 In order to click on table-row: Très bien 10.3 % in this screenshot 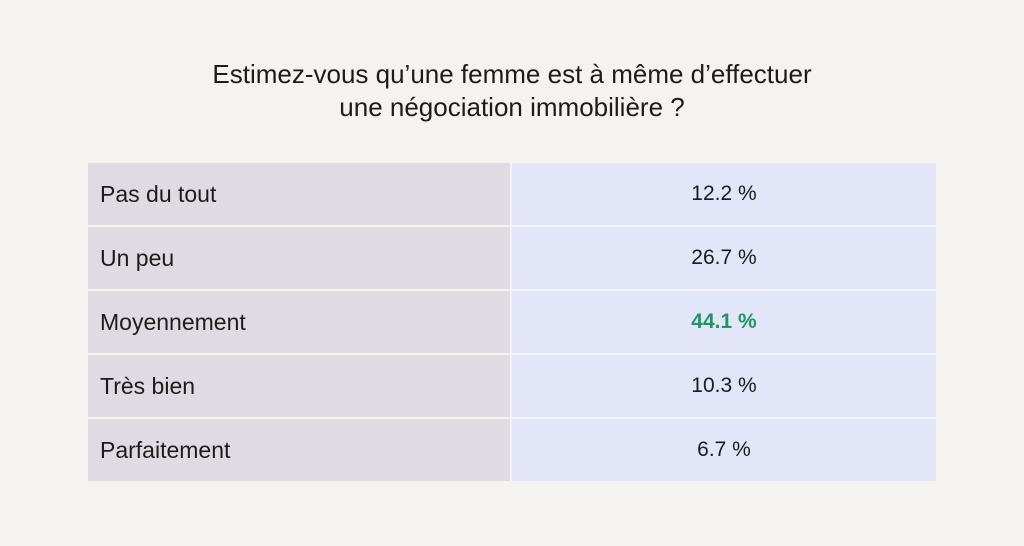, I will do `click(512, 386)`.